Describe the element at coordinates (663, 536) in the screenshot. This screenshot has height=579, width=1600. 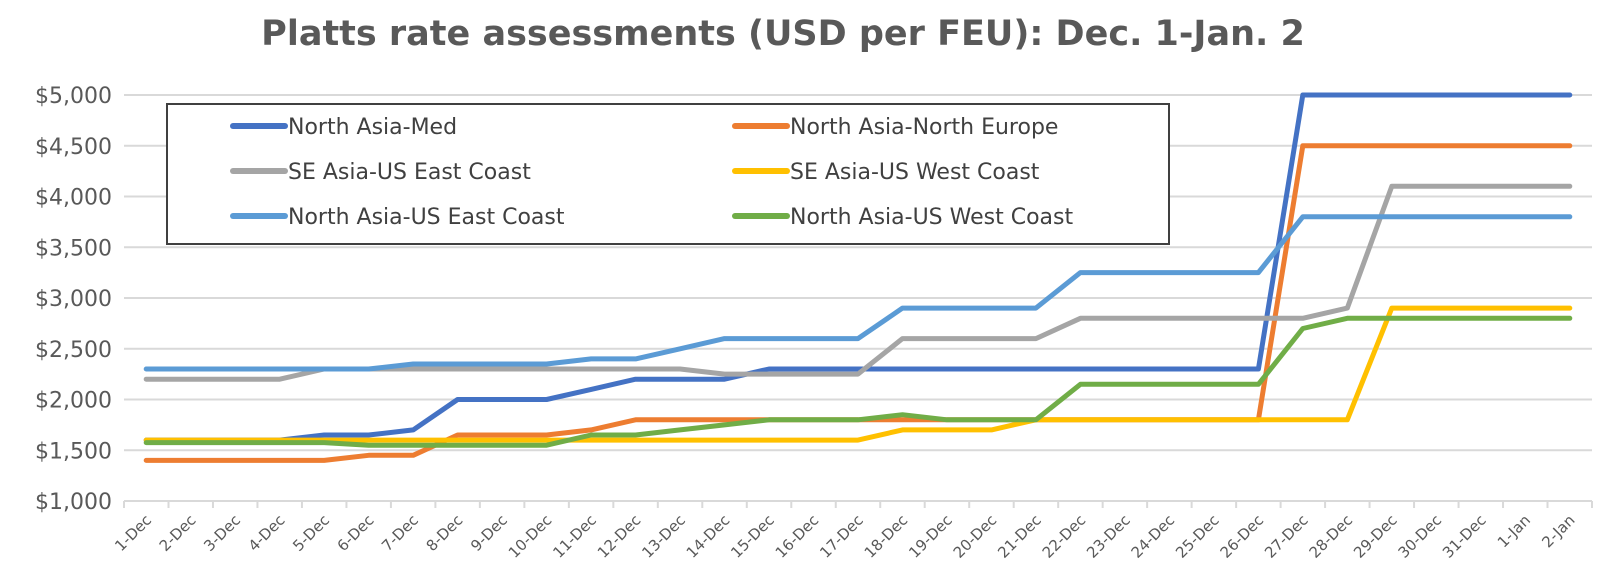
I see `x-tick-label: 13-Dec` at that location.